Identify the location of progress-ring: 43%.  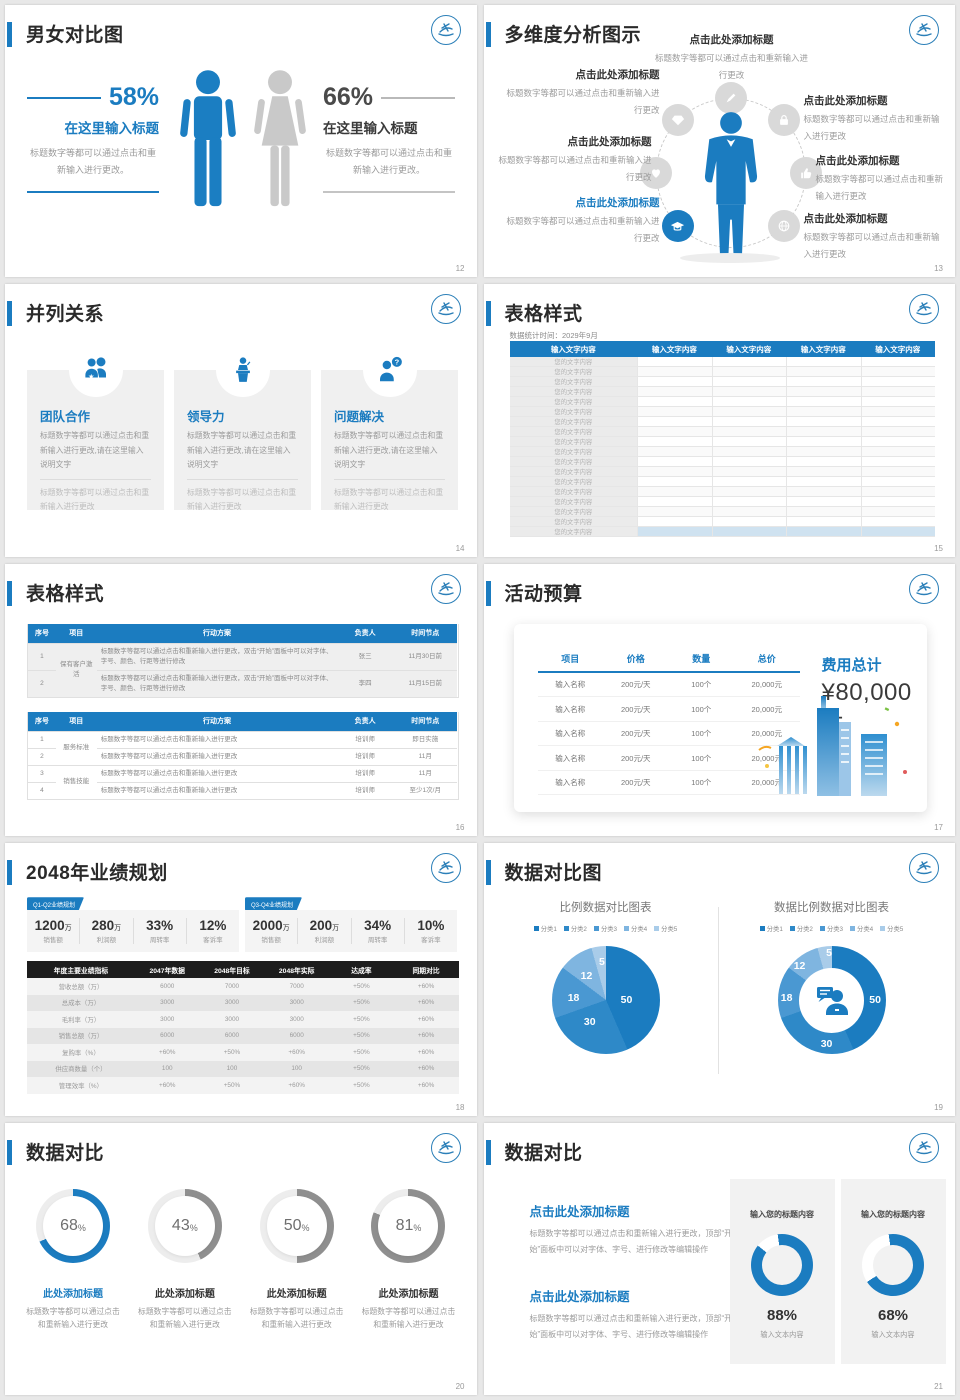
(184, 1225).